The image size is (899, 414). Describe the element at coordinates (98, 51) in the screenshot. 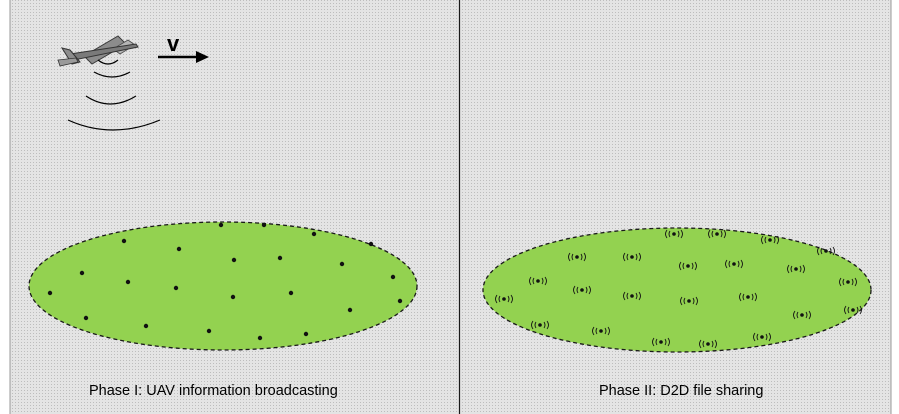

I see `uav-icon` at that location.